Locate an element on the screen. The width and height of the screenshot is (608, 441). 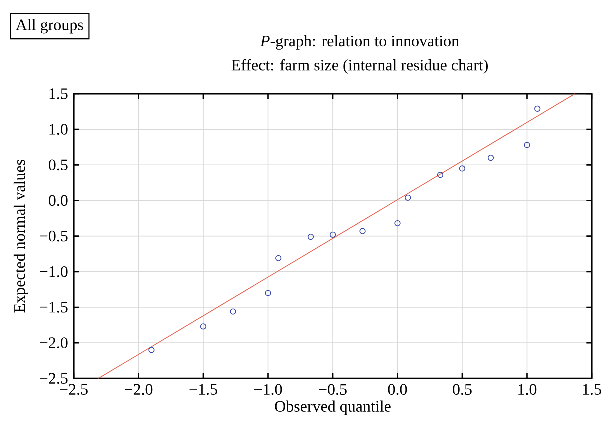
x-axis-title: Observed quantile is located at coordinates (333, 408).